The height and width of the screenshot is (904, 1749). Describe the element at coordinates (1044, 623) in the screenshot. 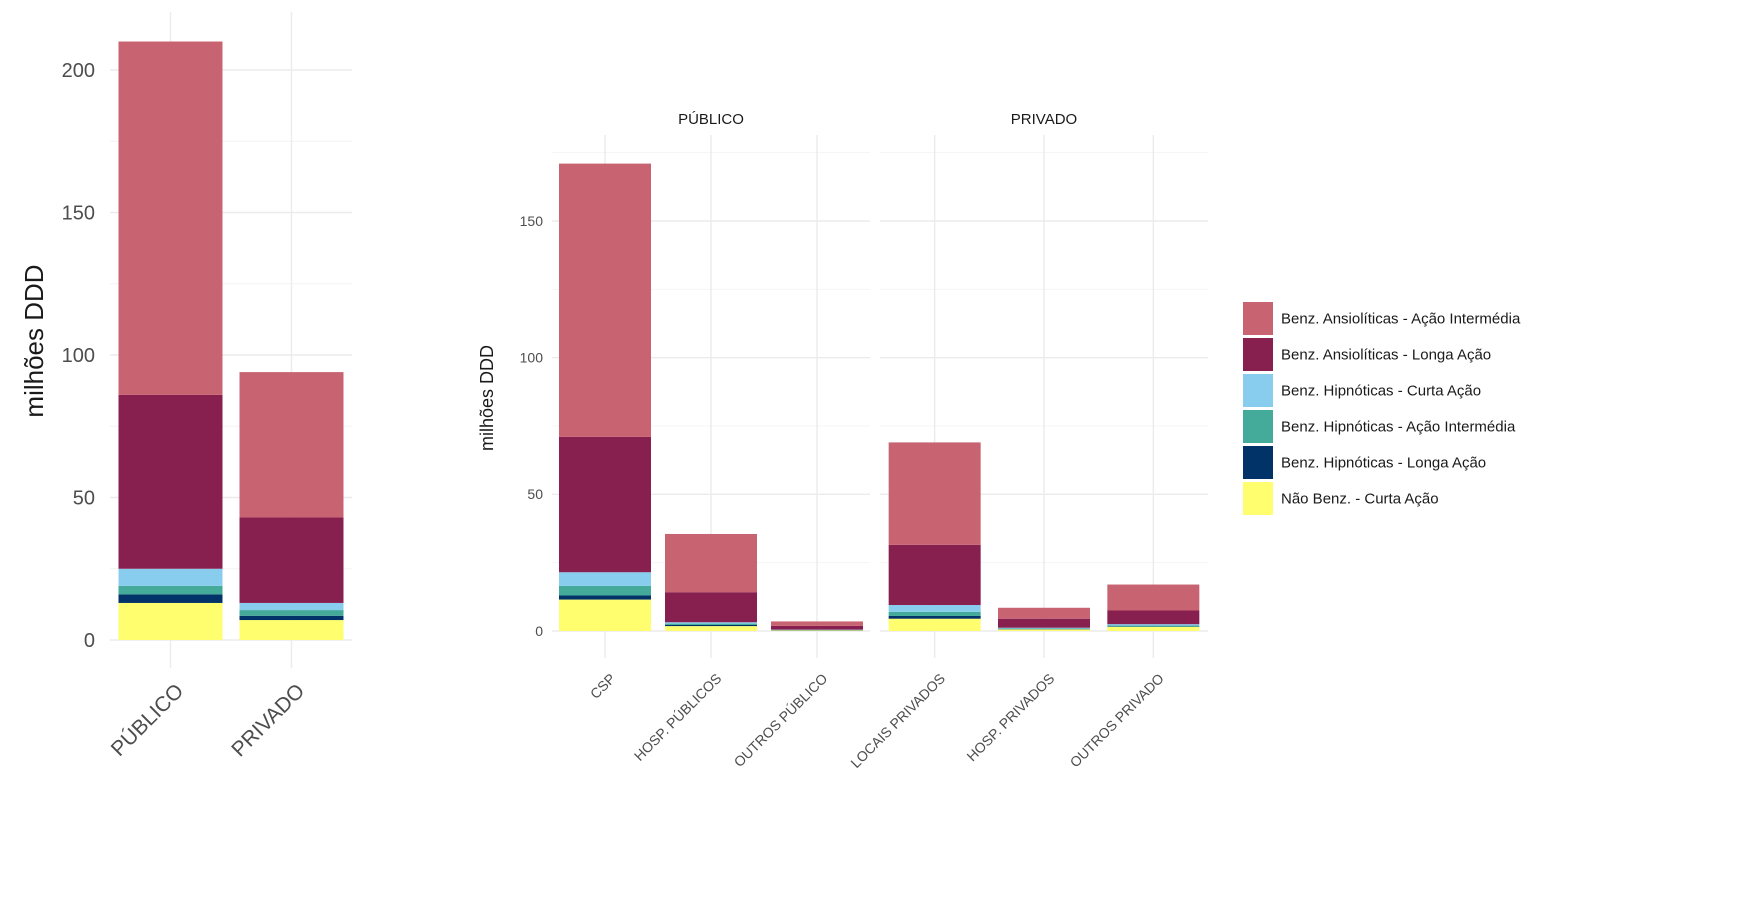

I see `bar-segment-hosp-privados-benz-ansioliticas-longa-acao` at that location.